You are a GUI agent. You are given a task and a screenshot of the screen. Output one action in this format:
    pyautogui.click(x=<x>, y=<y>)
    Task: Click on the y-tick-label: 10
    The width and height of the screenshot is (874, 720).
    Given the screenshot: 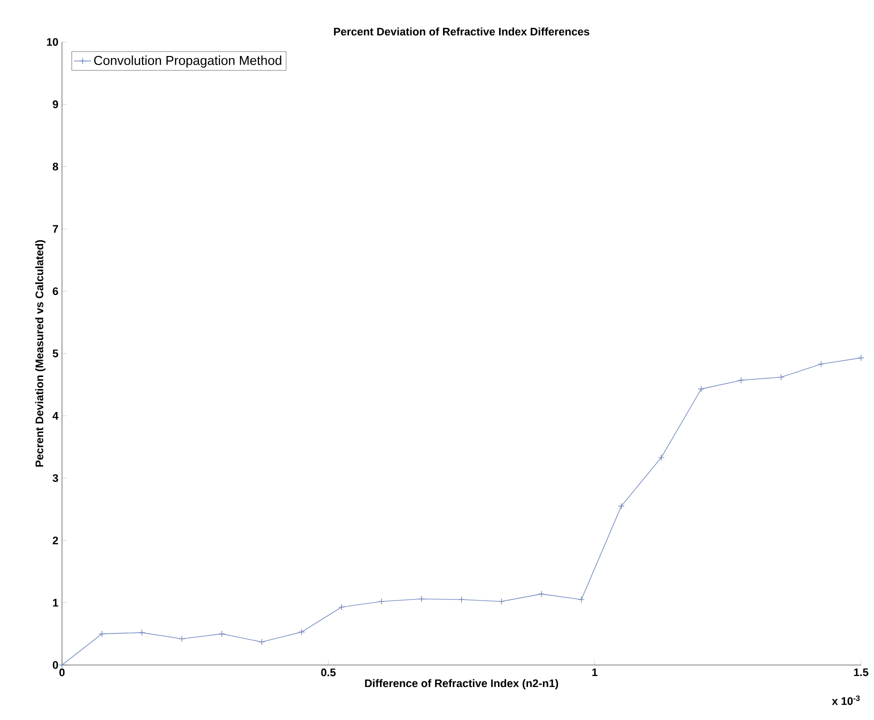 What is the action you would take?
    pyautogui.click(x=52, y=42)
    